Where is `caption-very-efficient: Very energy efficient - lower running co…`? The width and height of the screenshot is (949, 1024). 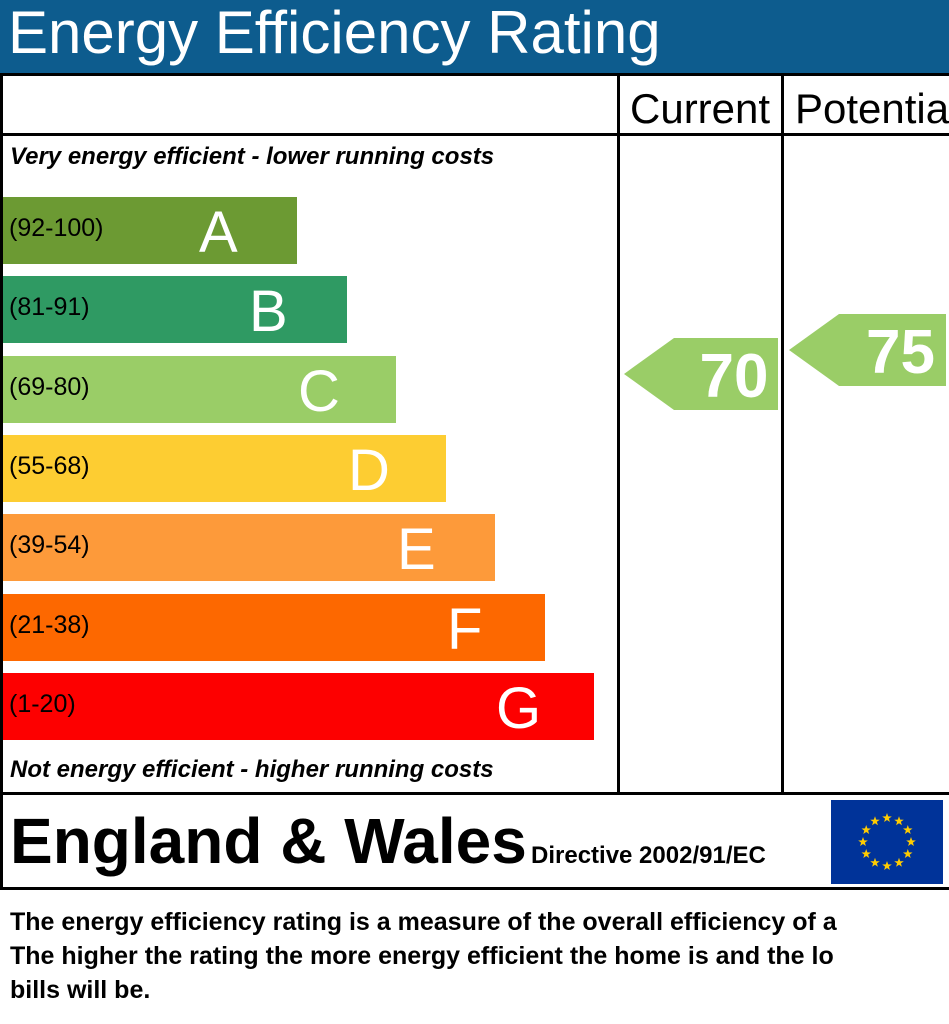 caption-very-efficient: Very energy efficient - lower running co… is located at coordinates (252, 156).